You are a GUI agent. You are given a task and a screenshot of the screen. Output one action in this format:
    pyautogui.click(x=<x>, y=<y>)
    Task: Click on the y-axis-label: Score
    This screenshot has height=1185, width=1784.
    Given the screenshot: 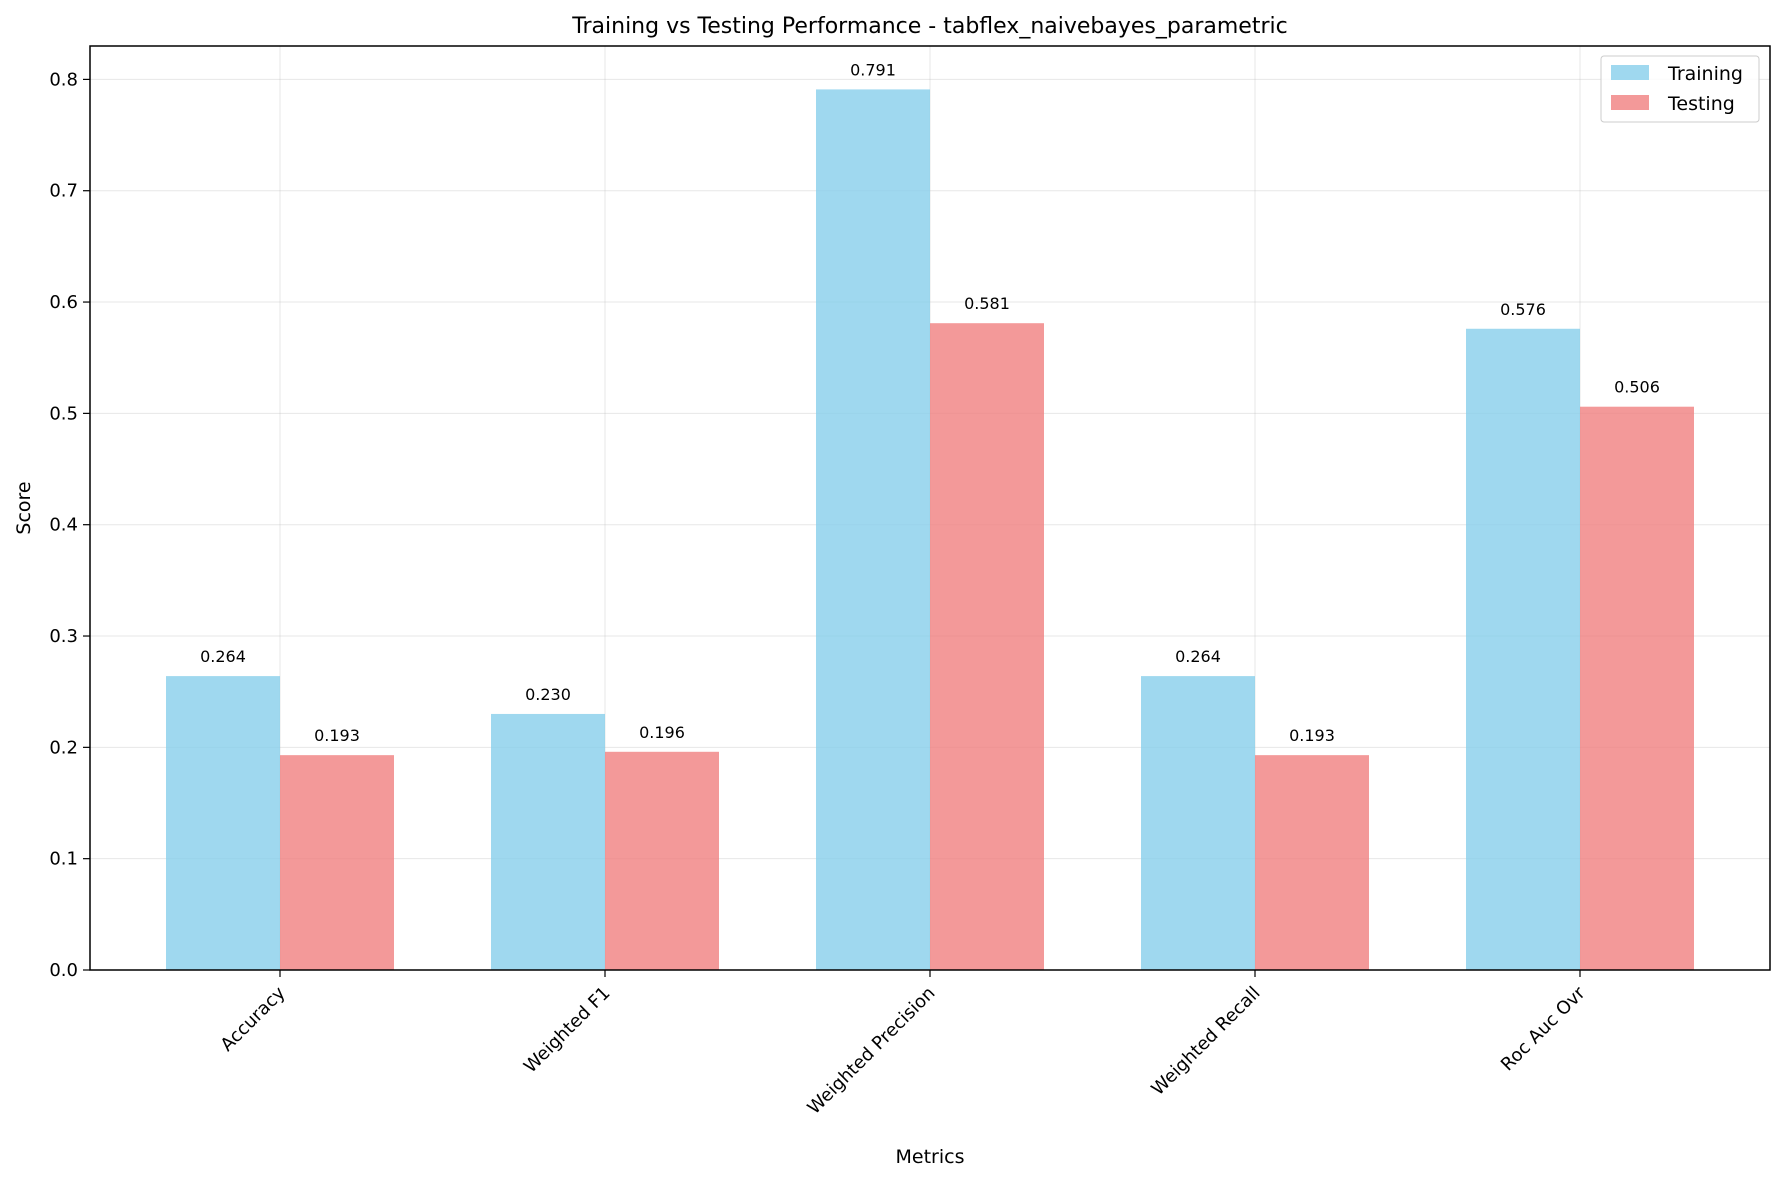 What is the action you would take?
    pyautogui.click(x=24, y=507)
    